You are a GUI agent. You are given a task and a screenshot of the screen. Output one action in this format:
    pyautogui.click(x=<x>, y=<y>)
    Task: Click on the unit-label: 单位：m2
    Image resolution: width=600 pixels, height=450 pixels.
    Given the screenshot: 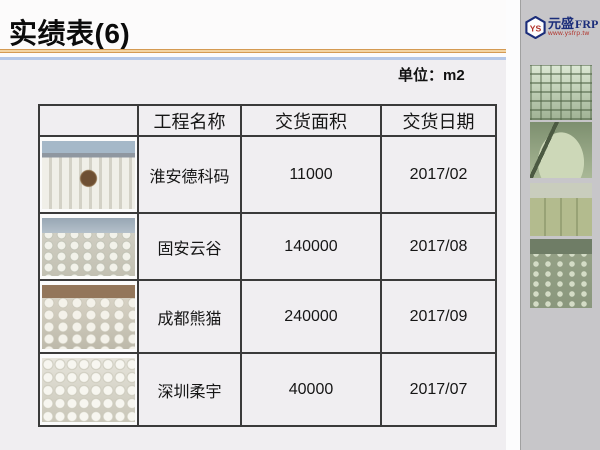 What is the action you would take?
    pyautogui.click(x=431, y=75)
    